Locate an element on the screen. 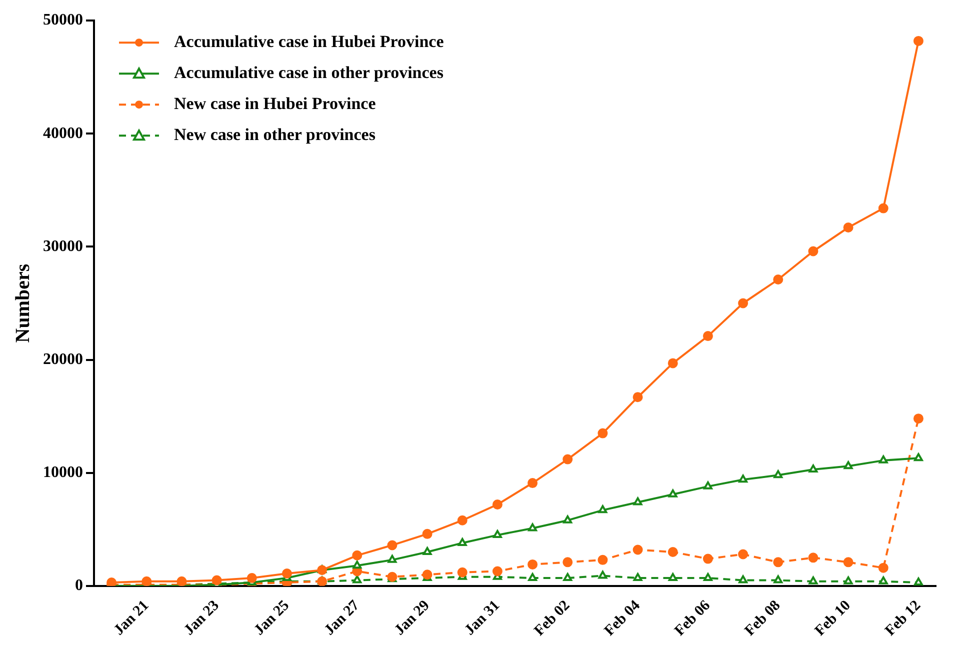 The height and width of the screenshot is (651, 954). x-tick-label: Feb 06 is located at coordinates (693, 618).